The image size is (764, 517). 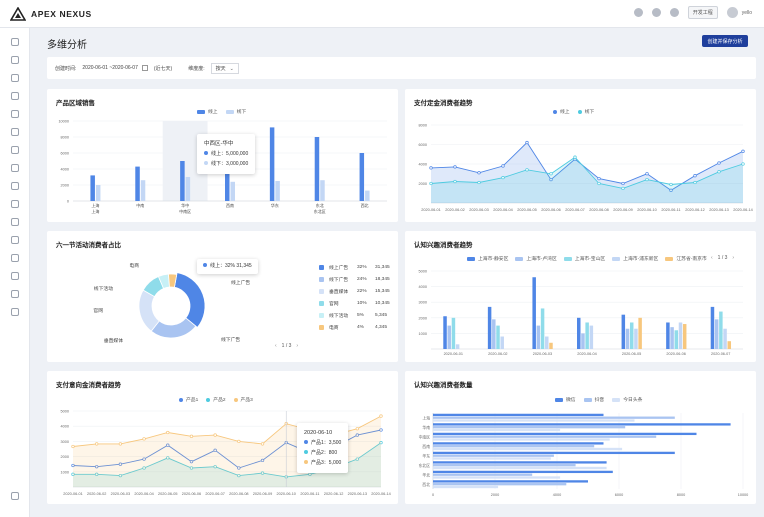 What do you see at coordinates (732, 12) in the screenshot?
I see `avatar` at bounding box center [732, 12].